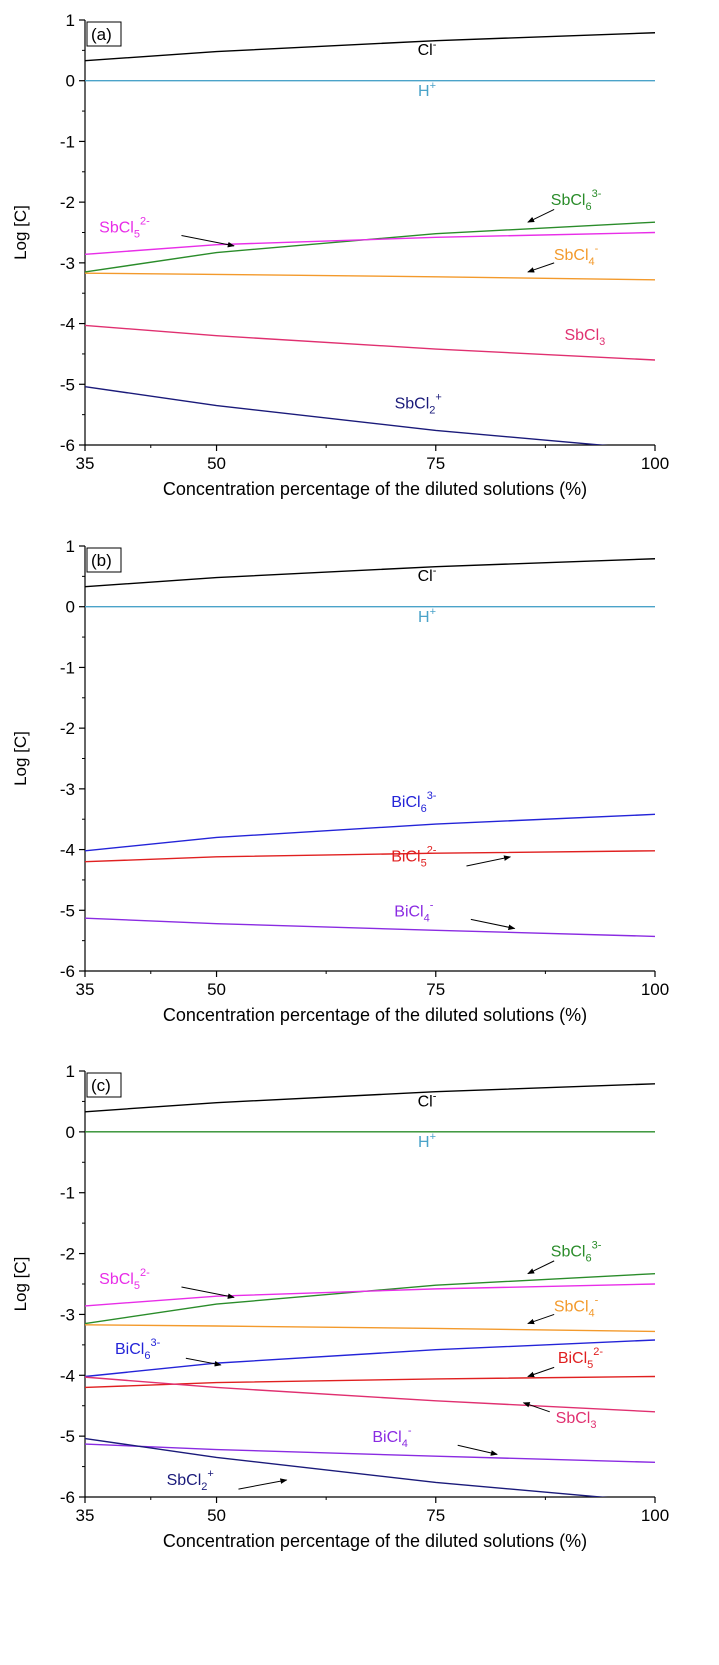 This screenshot has height=1665, width=719. What do you see at coordinates (413, 911) in the screenshot?
I see `series-label: BiCl4-` at bounding box center [413, 911].